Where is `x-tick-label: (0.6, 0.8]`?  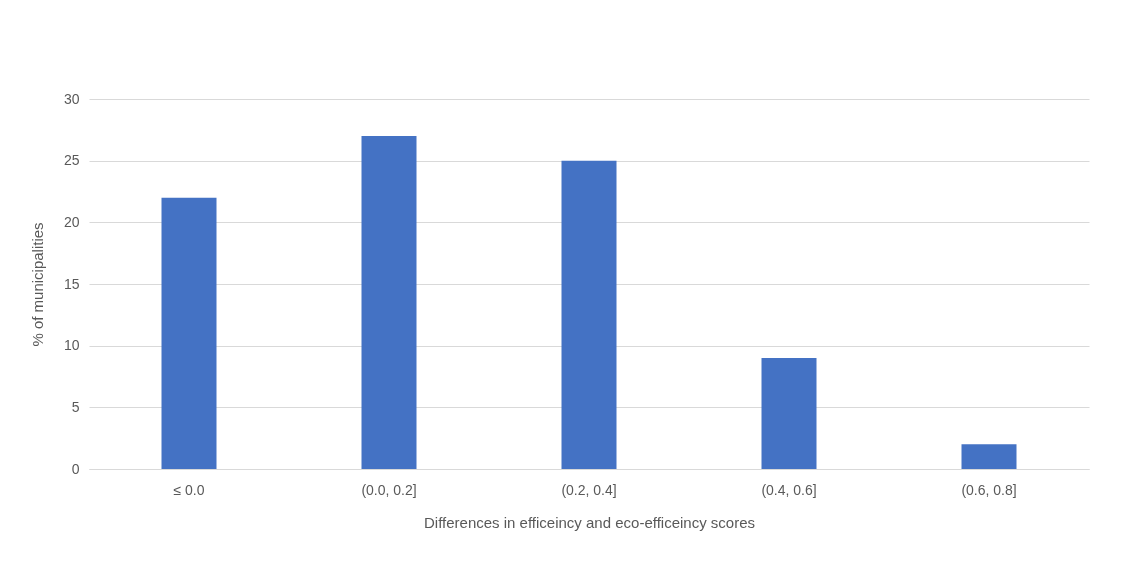
x-tick-label: (0.6, 0.8] is located at coordinates (989, 489).